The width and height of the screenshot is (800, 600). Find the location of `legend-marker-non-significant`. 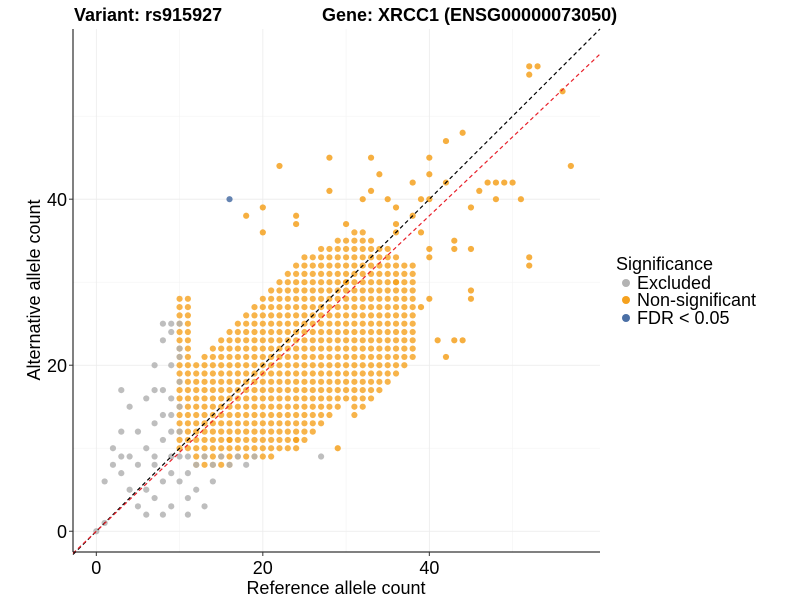

legend-marker-non-significant is located at coordinates (626, 300).